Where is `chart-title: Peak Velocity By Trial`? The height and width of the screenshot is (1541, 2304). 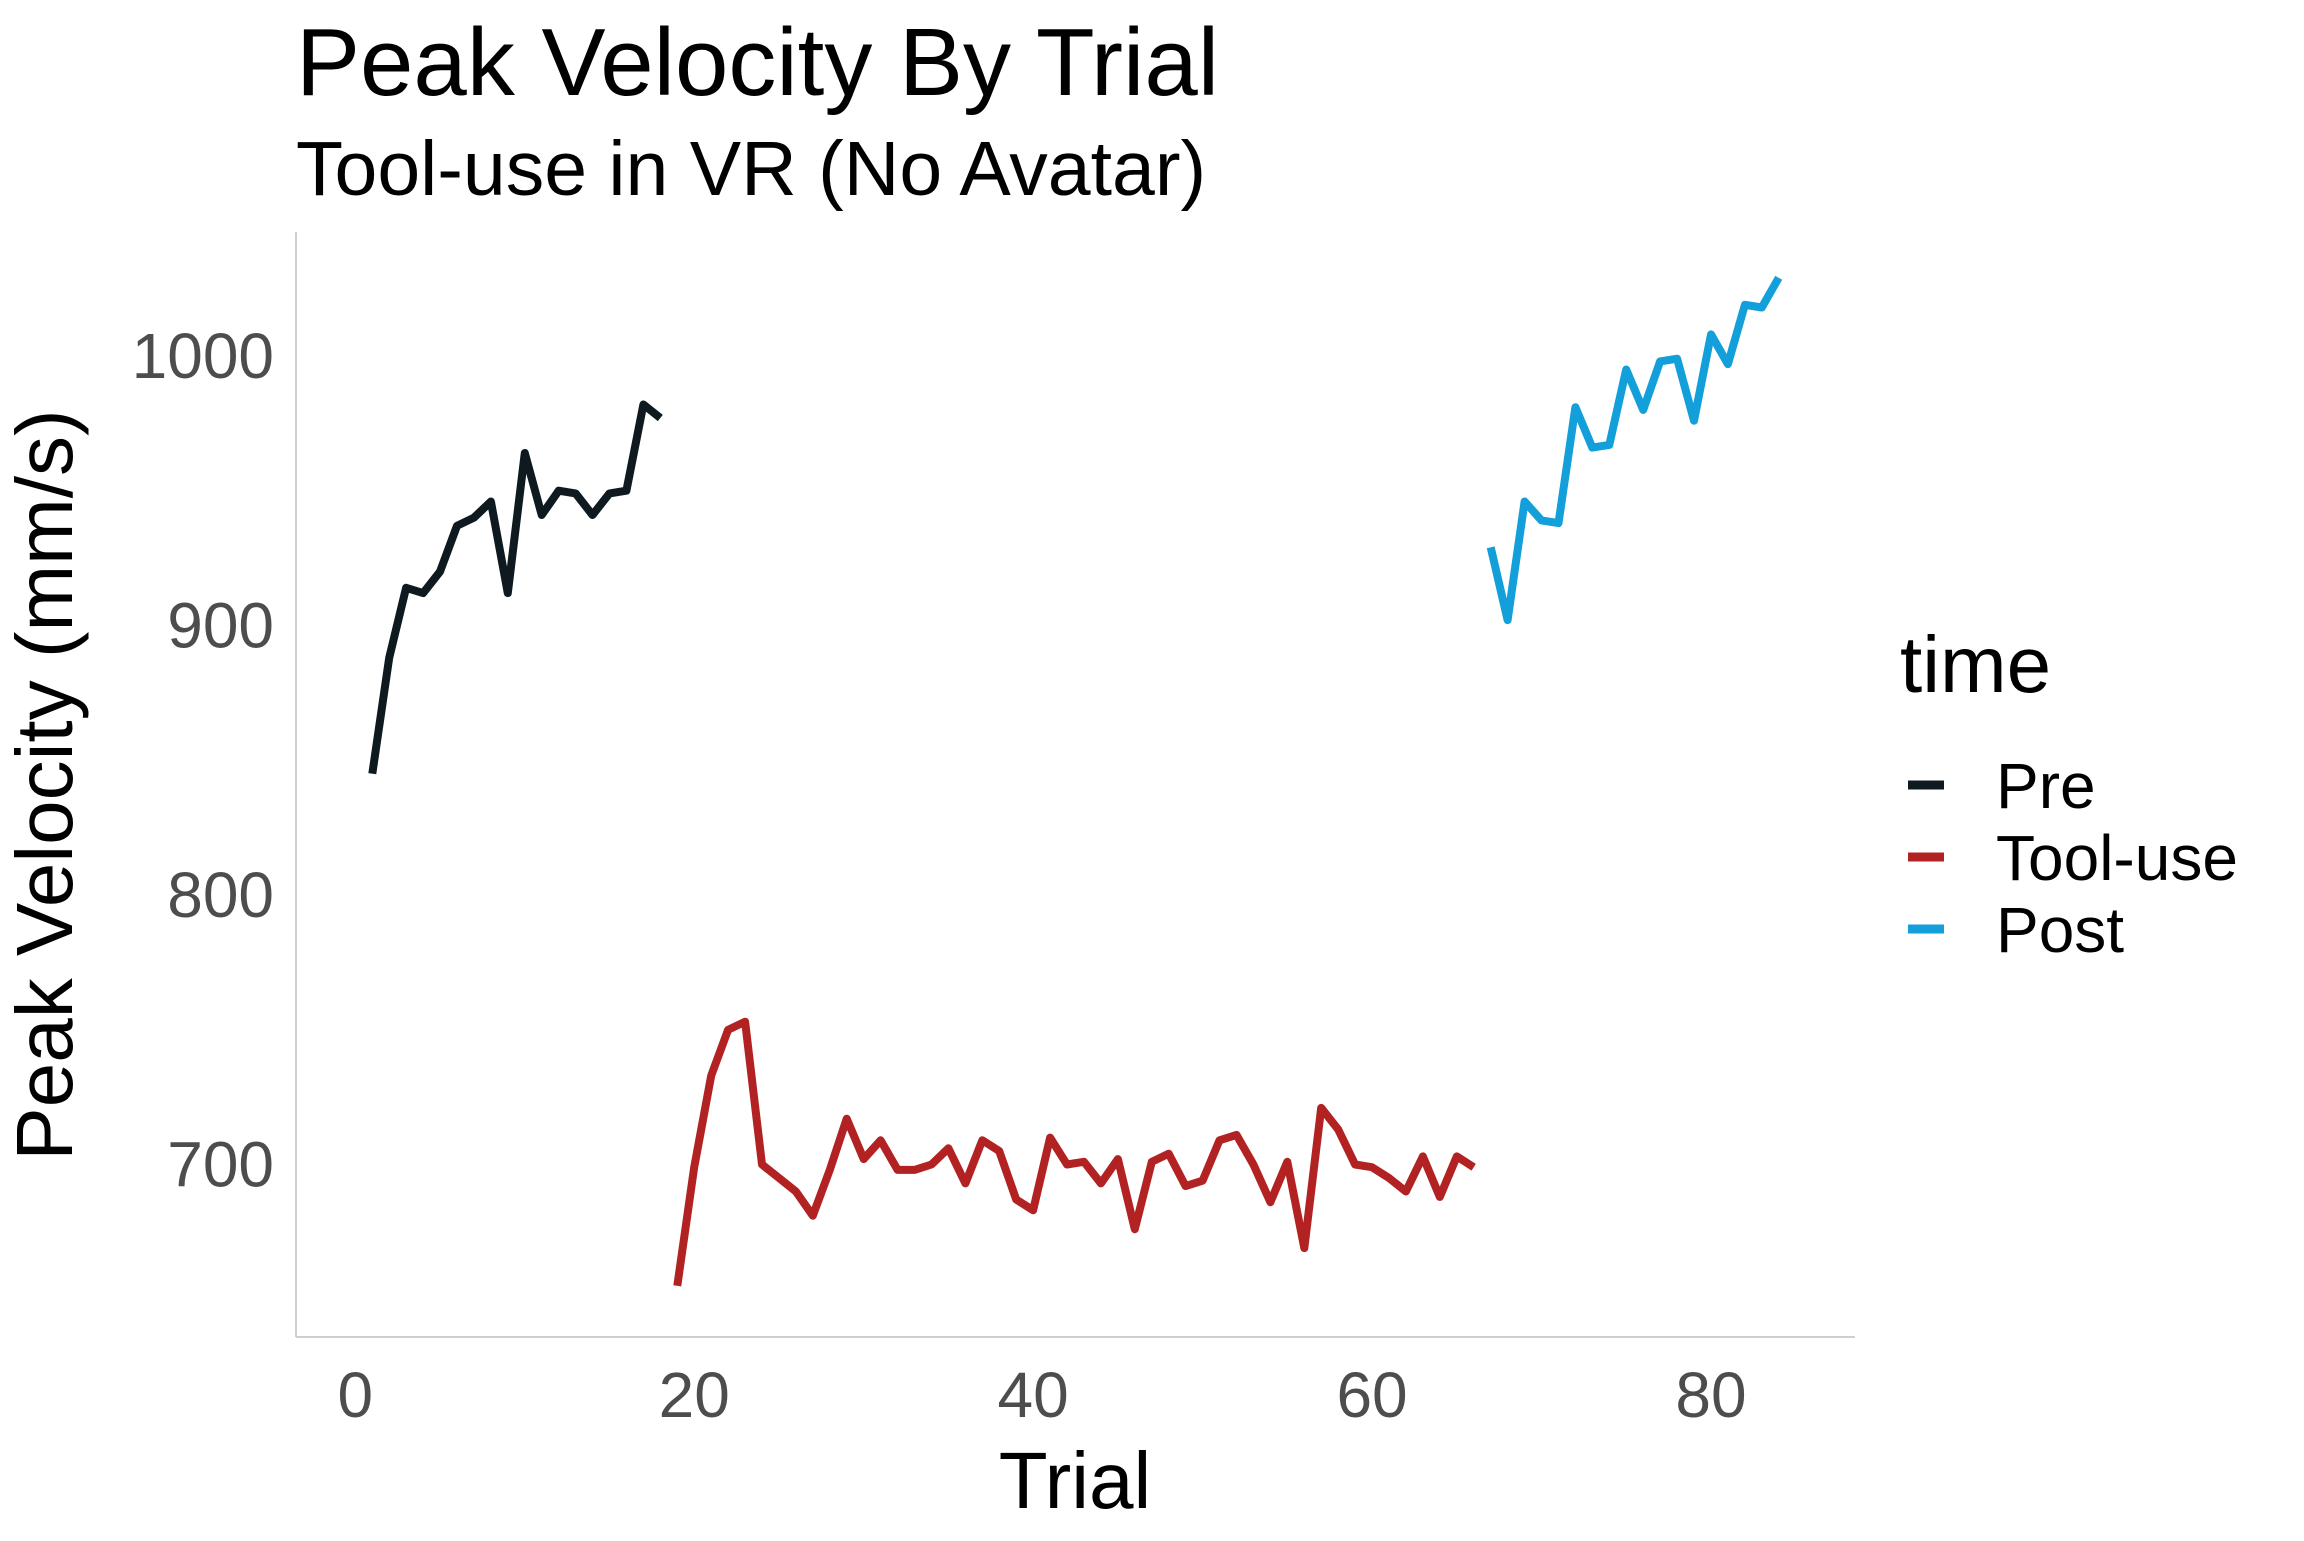
chart-title: Peak Velocity By Trial is located at coordinates (757, 62).